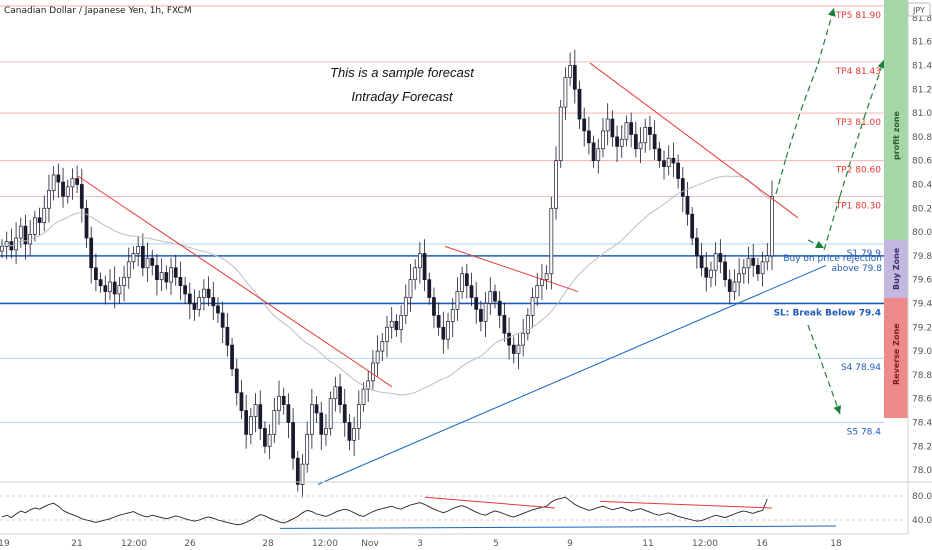 This screenshot has height=550, width=932. Describe the element at coordinates (922, 497) in the screenshot. I see `rsi-tick-label: 80.00` at that location.